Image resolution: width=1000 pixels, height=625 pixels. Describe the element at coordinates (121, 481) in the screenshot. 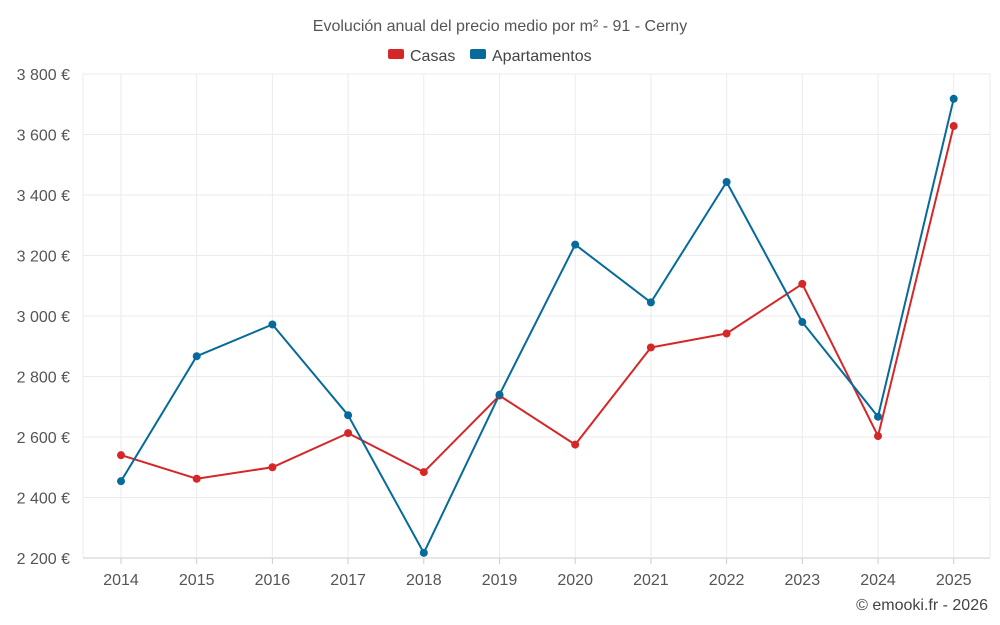

I see `point-apartamentos-2014` at that location.